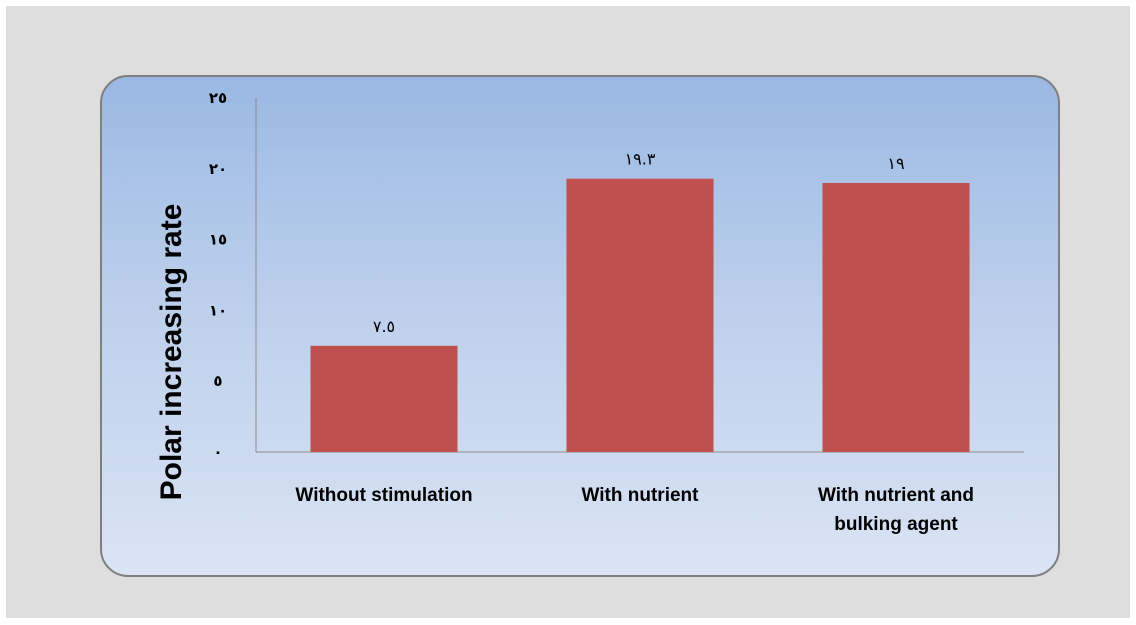 This screenshot has height=625, width=1136. I want to click on x-category-label: Without stimulation, so click(383, 495).